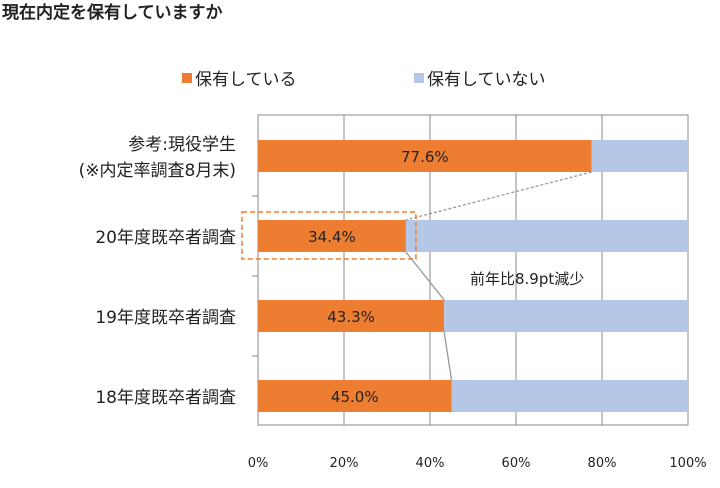  Describe the element at coordinates (527, 279) in the screenshot. I see `annotation: 前年比8.9pt減少` at that location.